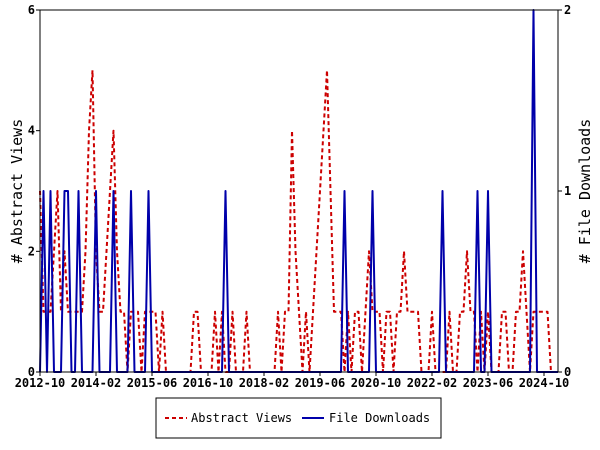  Describe the element at coordinates (379, 418) in the screenshot. I see `legend-label-file-downloads: File Downloads` at that location.